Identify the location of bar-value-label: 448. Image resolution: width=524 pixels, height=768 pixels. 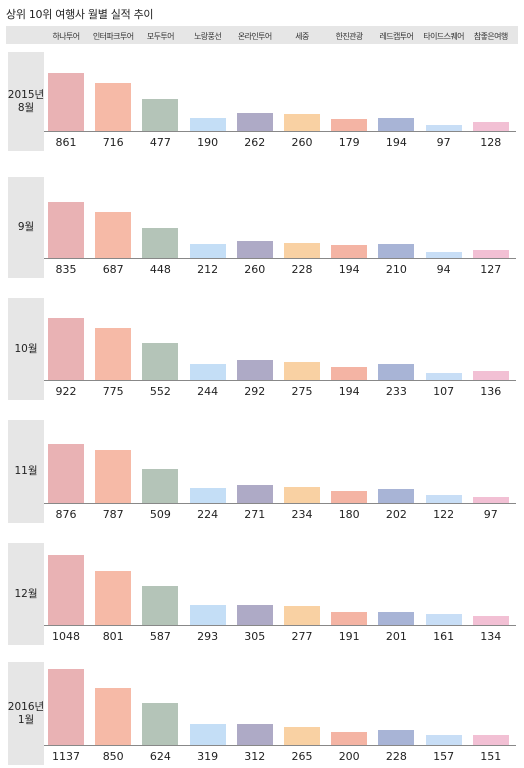
(160, 269).